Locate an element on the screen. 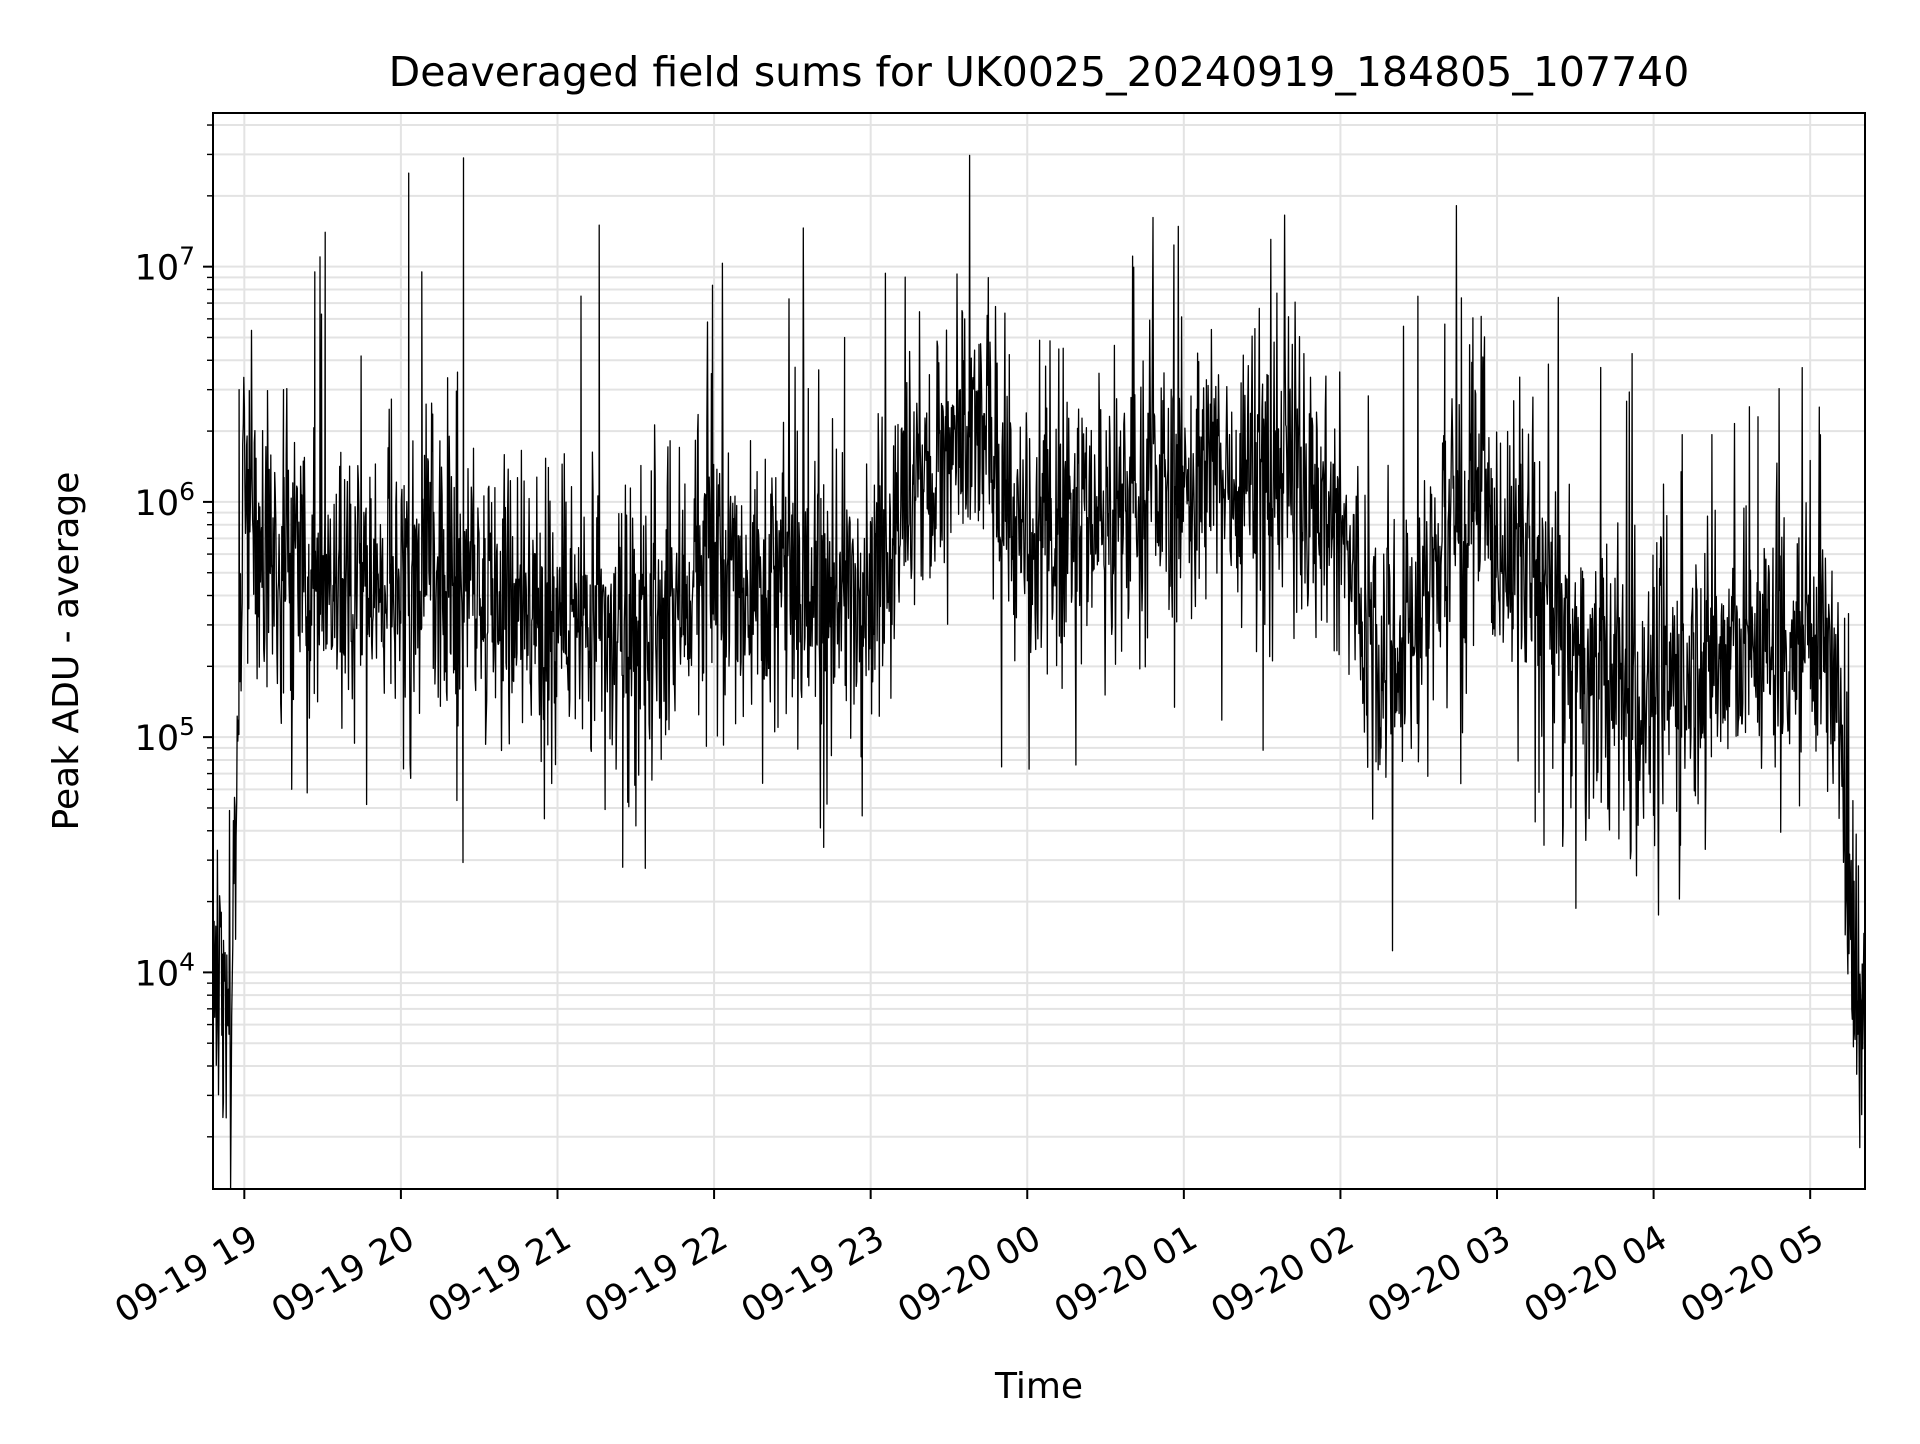 This screenshot has width=1920, height=1444. y-tick-label: 10⁶ is located at coordinates (165, 500).